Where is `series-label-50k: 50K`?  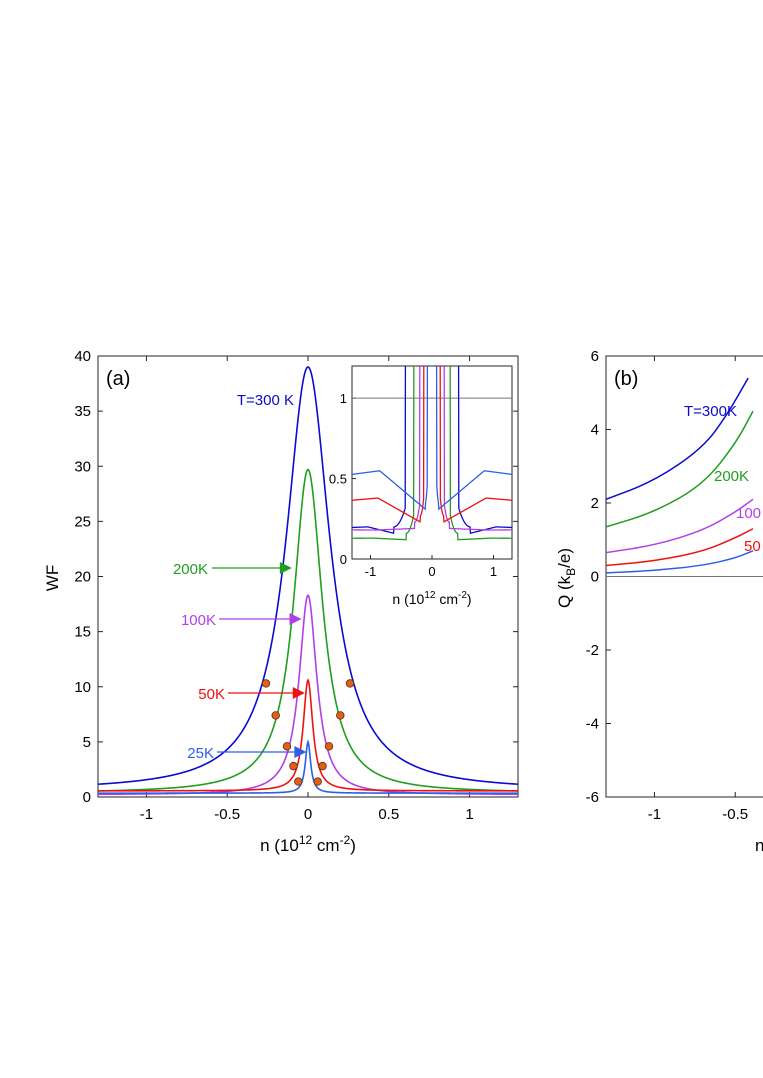
series-label-50k: 50K is located at coordinates (211, 694).